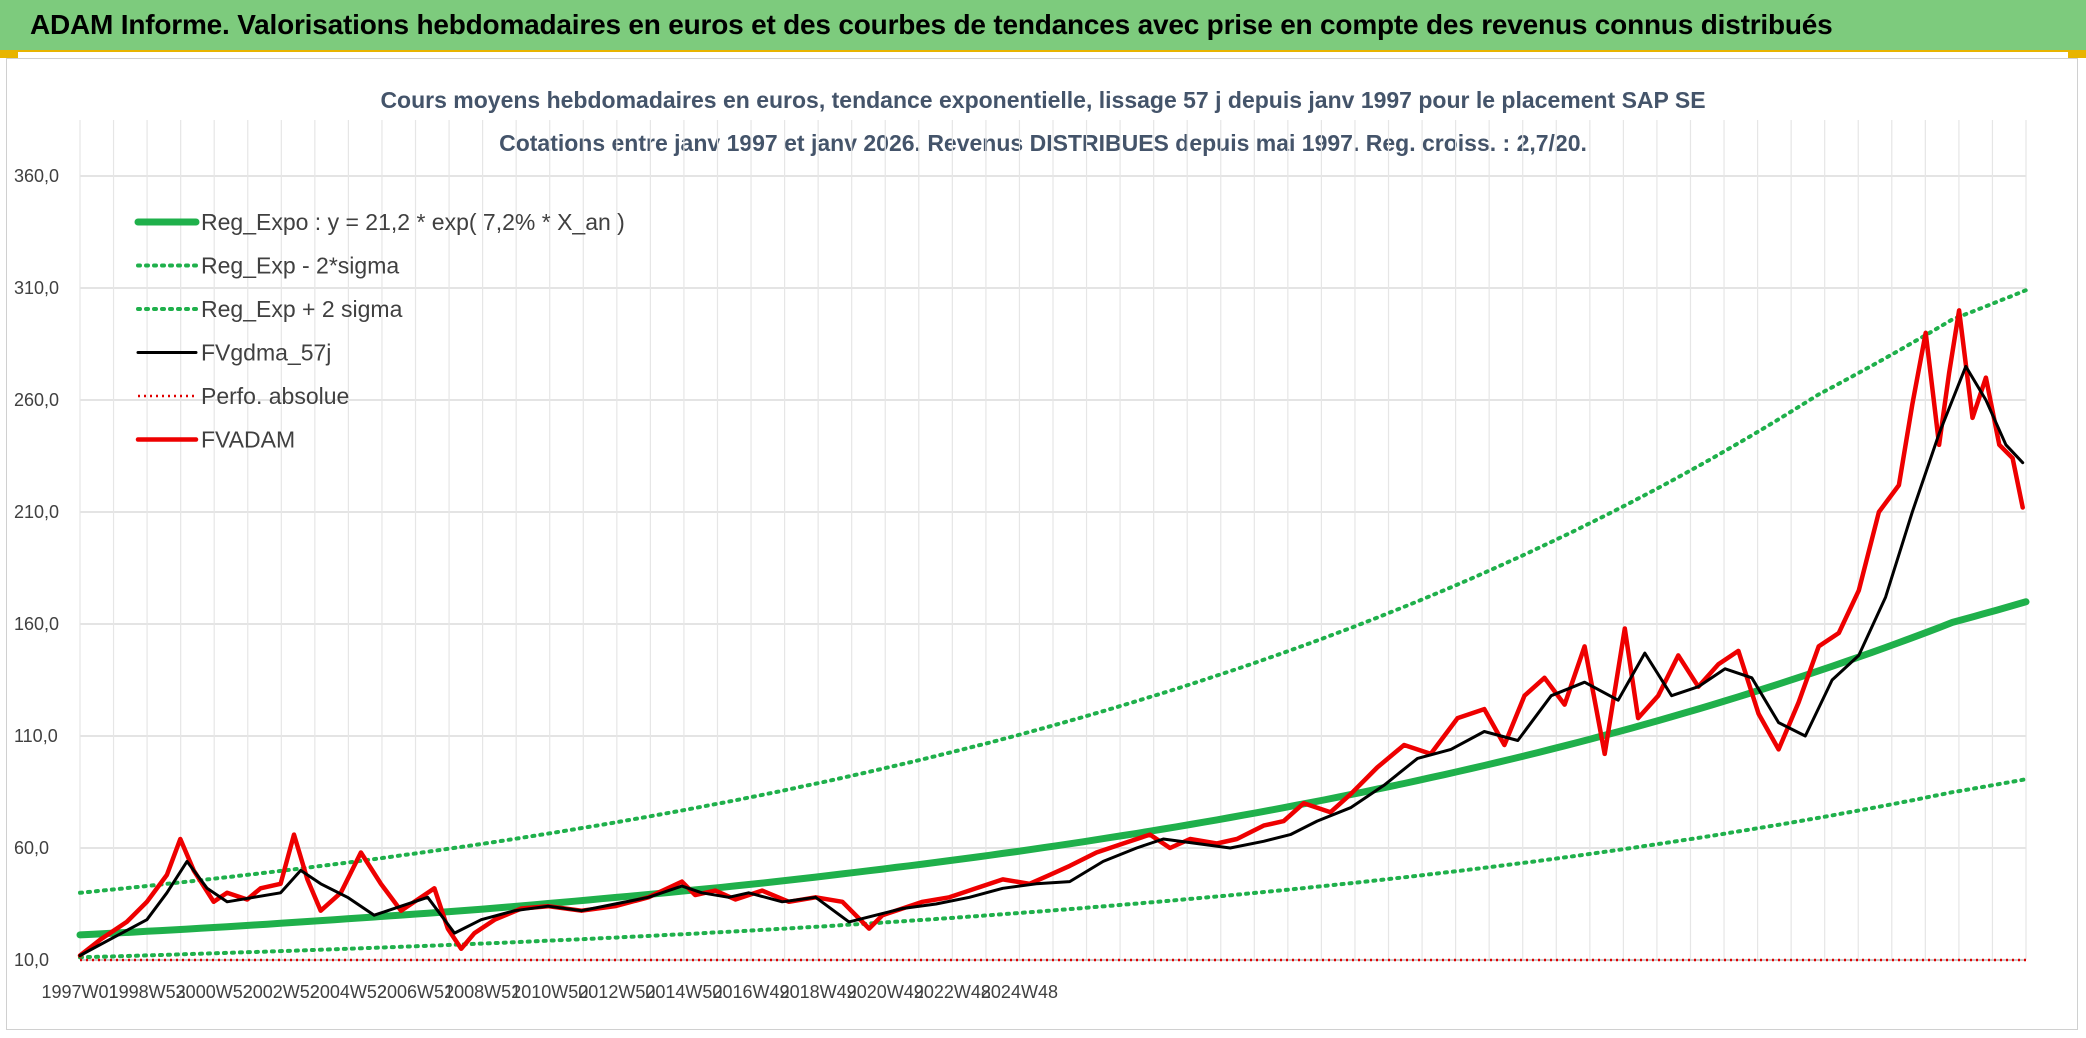 Image resolution: width=2086 pixels, height=1038 pixels. What do you see at coordinates (147, 992) in the screenshot?
I see `x-tick-label: 1998W53` at bounding box center [147, 992].